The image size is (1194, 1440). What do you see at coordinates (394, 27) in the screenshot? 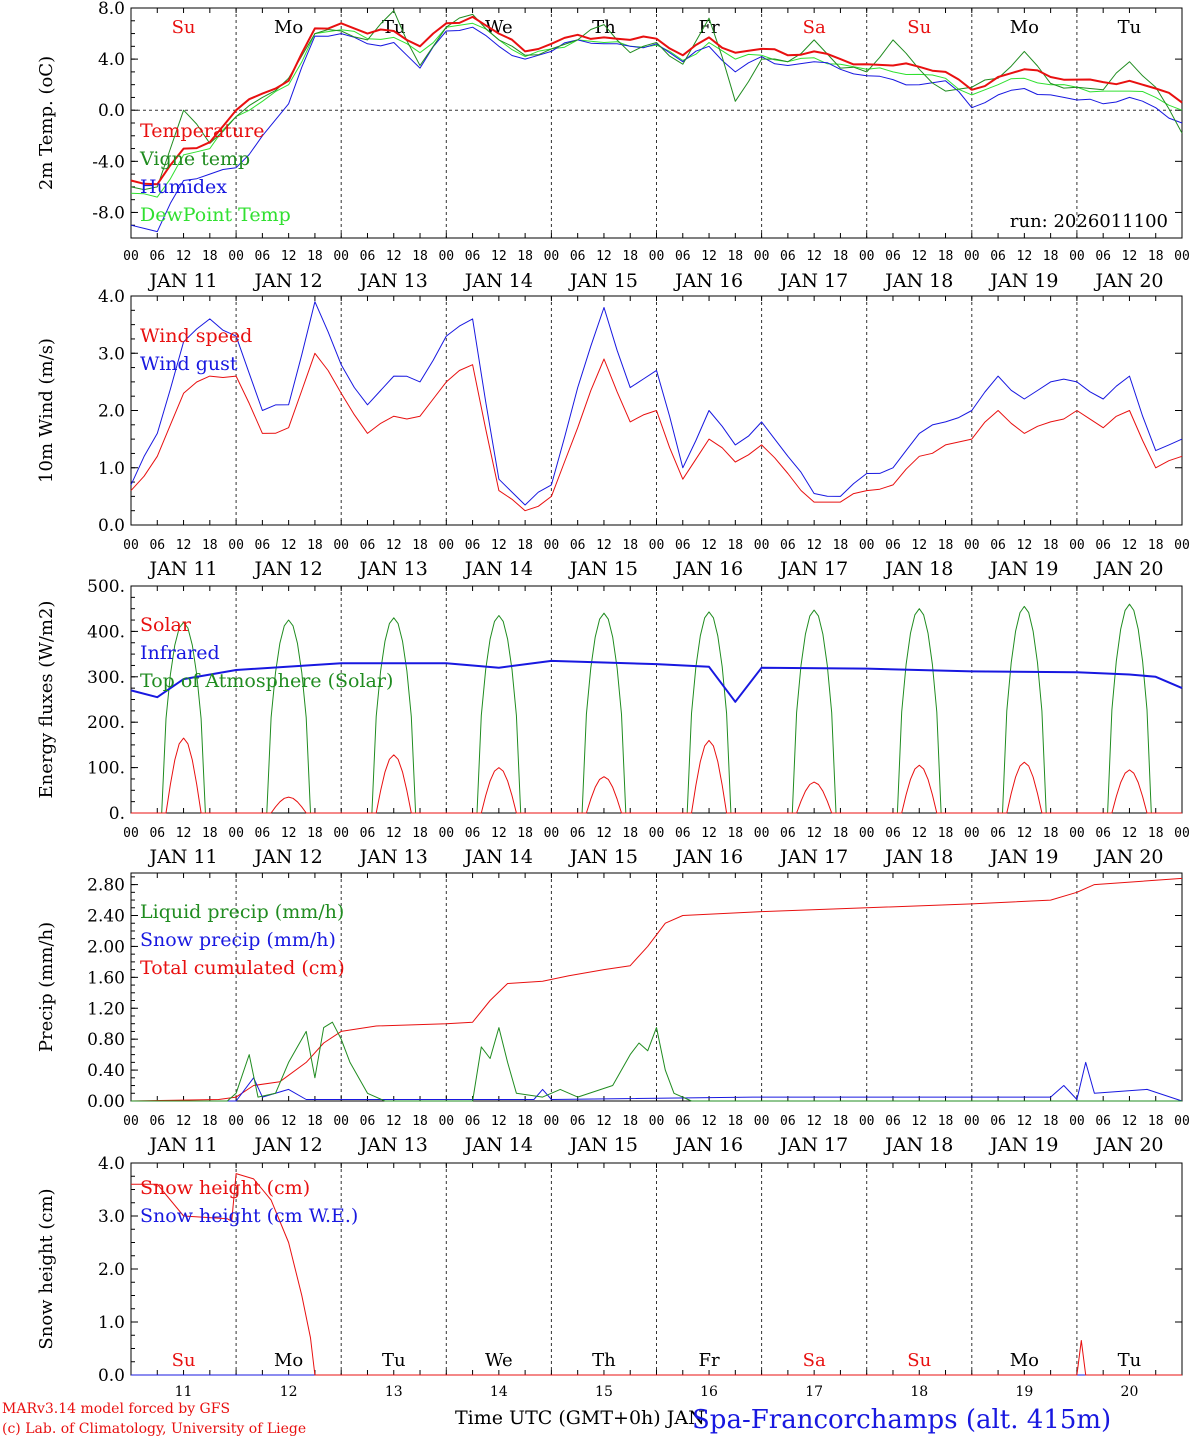
I see `day-of-week-label: Tu` at bounding box center [394, 27].